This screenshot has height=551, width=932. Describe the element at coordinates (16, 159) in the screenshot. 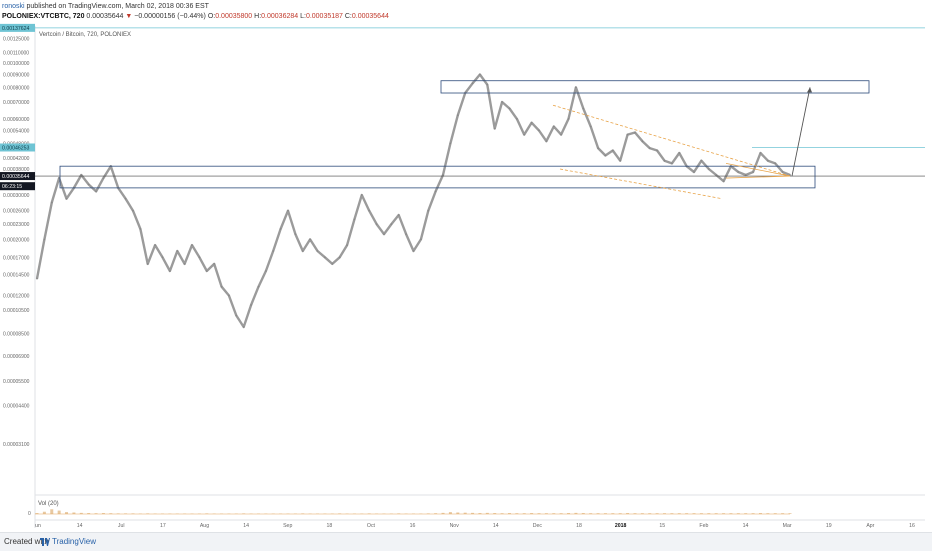

I see `y-tick-label: 0.00042000` at that location.